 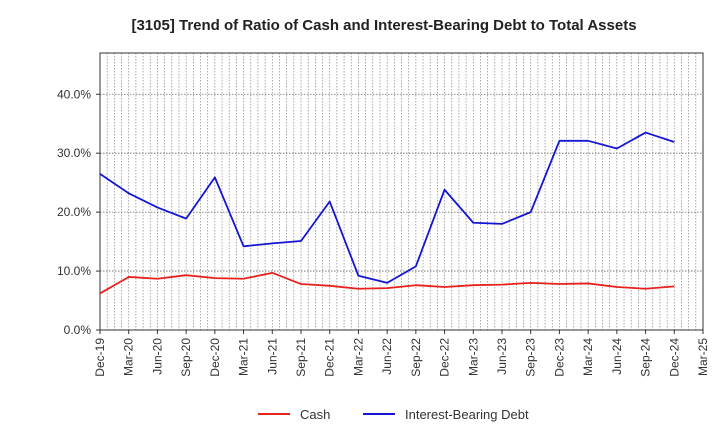 What do you see at coordinates (129, 357) in the screenshot?
I see `x-tick-label: Mar-20` at bounding box center [129, 357].